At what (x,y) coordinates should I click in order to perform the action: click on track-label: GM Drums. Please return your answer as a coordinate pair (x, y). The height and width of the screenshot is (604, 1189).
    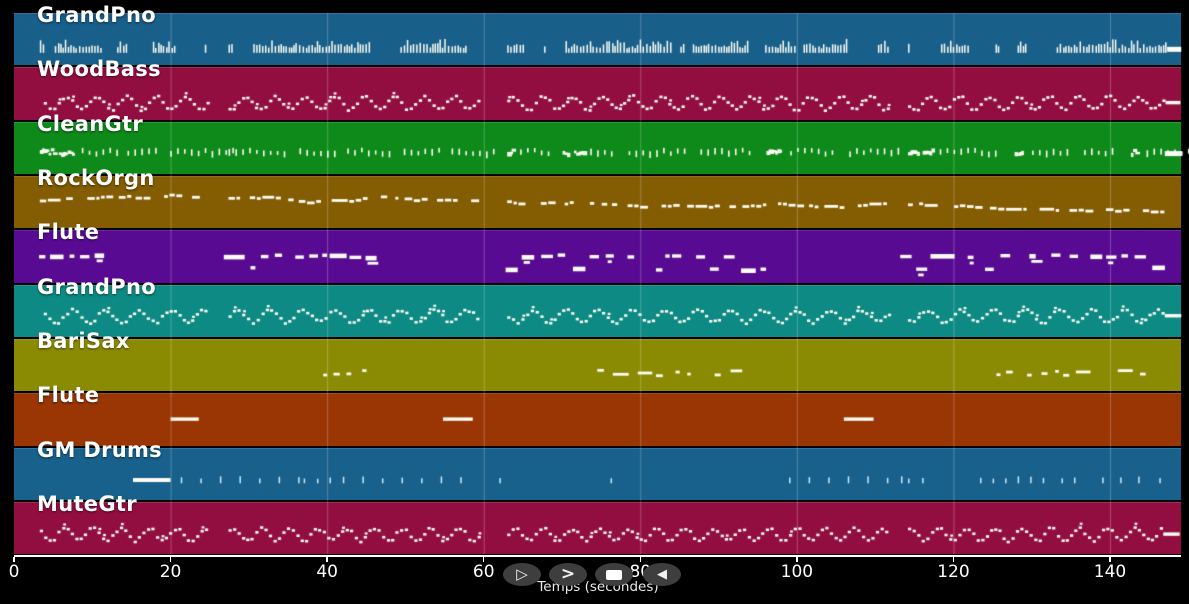
    Looking at the image, I should click on (99, 449).